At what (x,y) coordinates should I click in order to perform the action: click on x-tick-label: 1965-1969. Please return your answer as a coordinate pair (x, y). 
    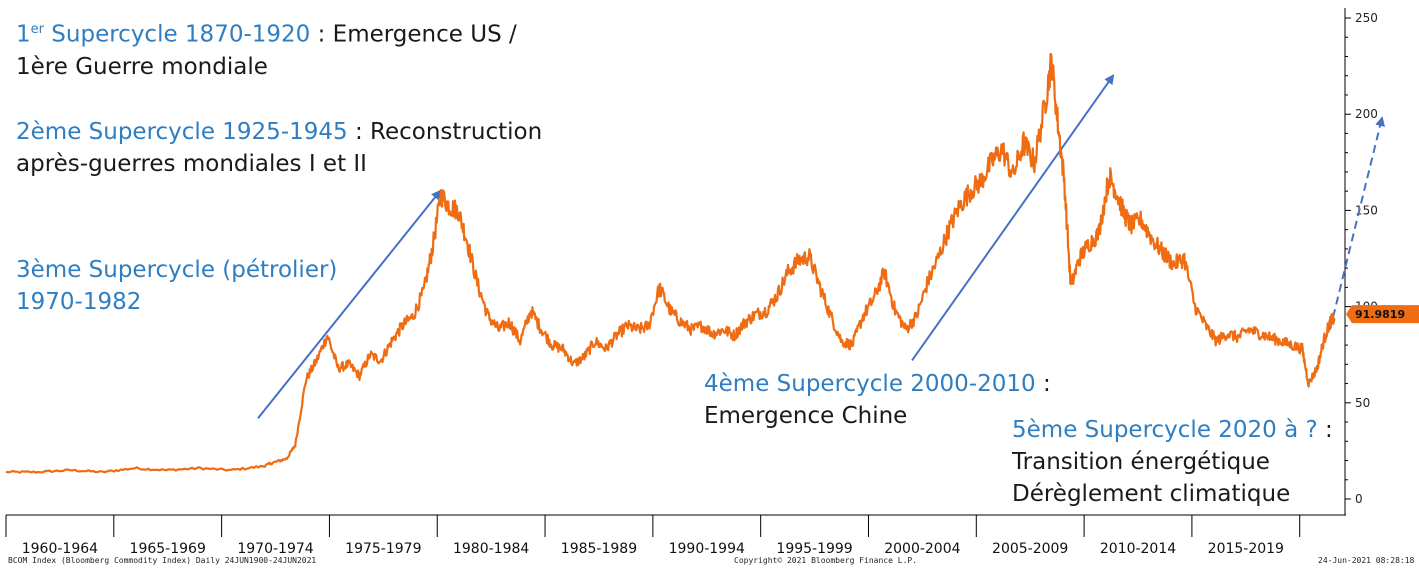
    Looking at the image, I should click on (168, 549).